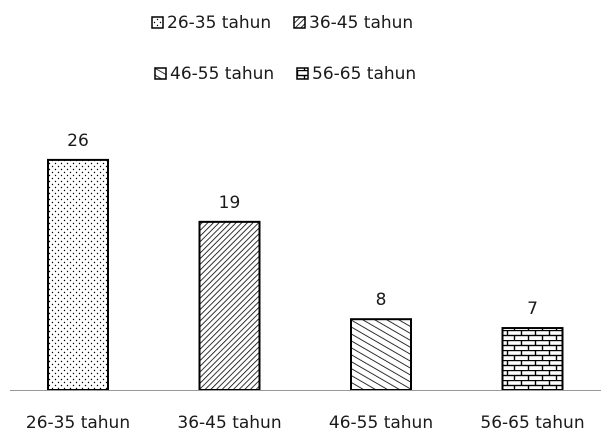  What do you see at coordinates (229, 423) in the screenshot?
I see `x-tick-label-2: 36-45 tahun` at bounding box center [229, 423].